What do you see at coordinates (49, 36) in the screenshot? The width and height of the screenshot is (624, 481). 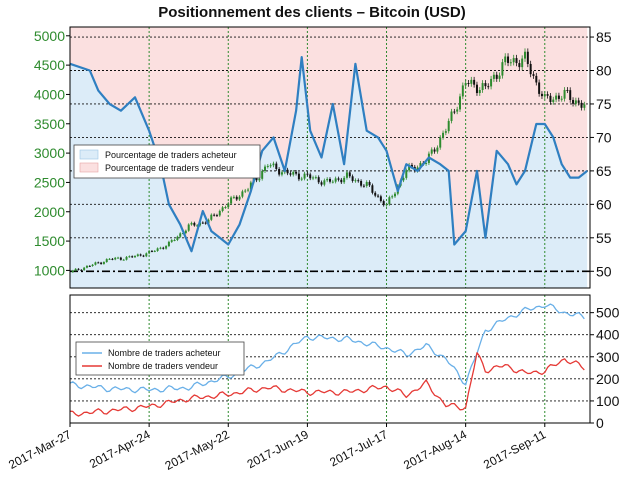 I see `left-tick-label-8: 5000` at bounding box center [49, 36].